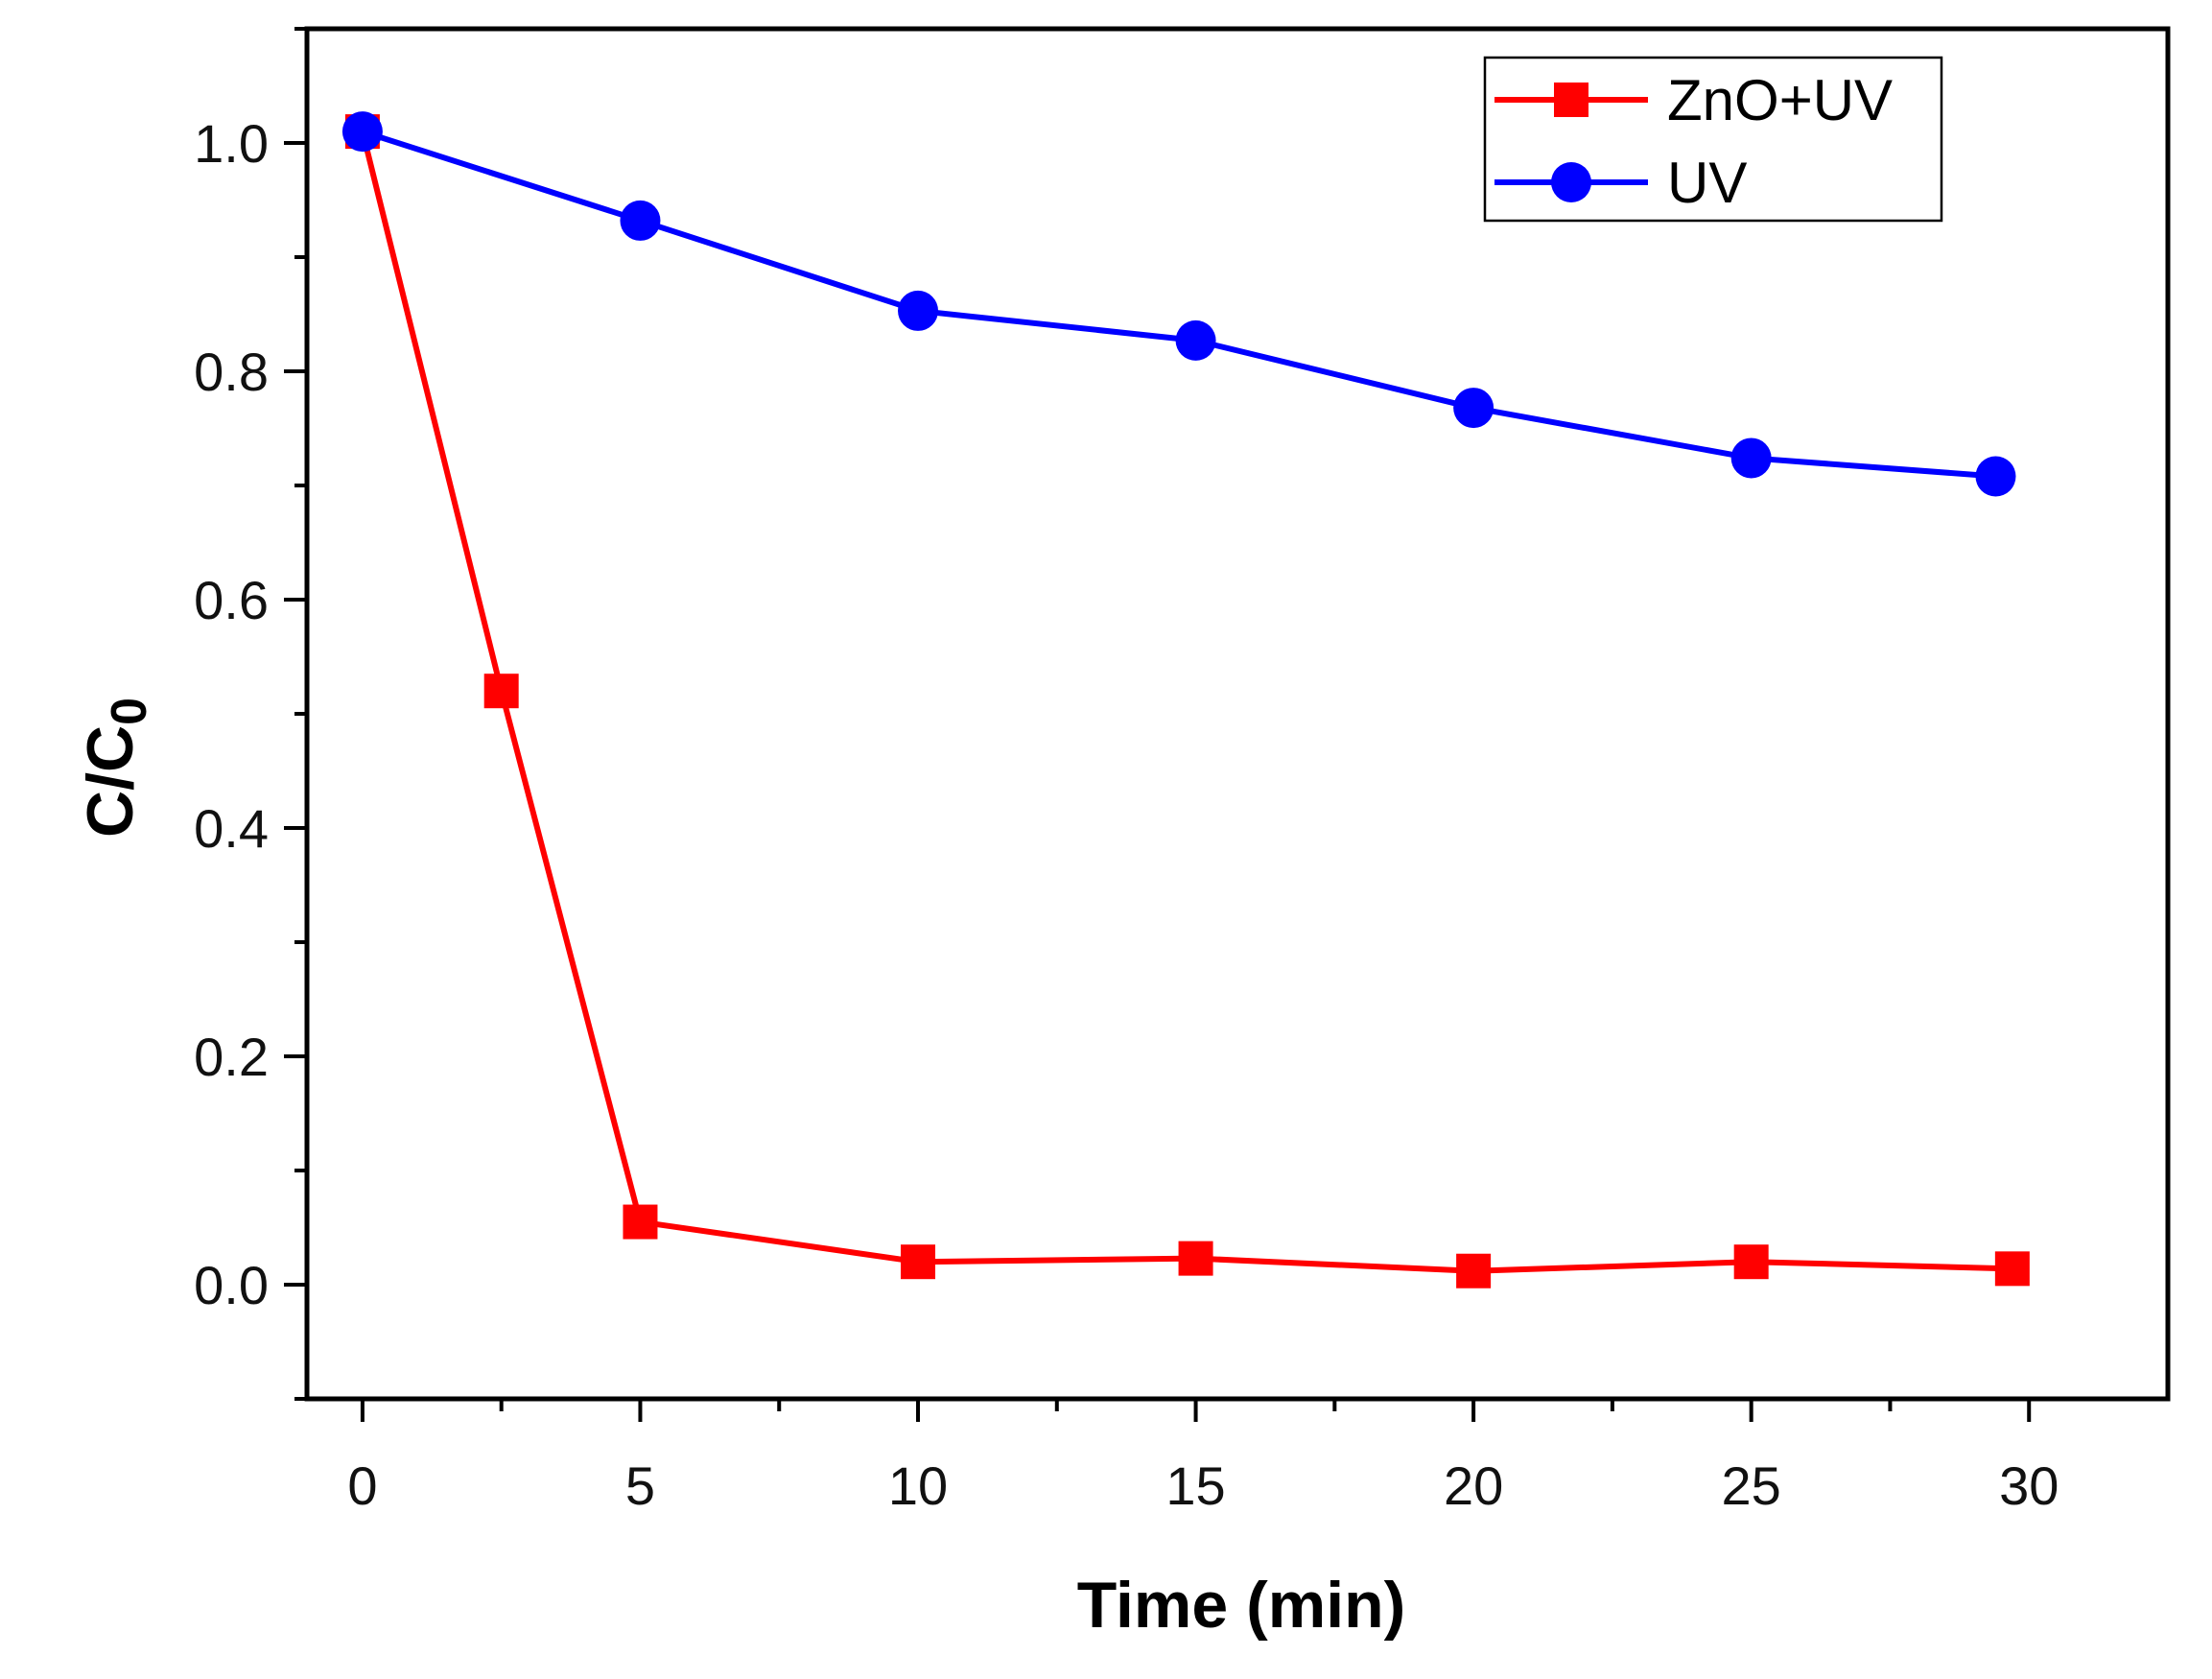 The height and width of the screenshot is (1679, 2212). Describe the element at coordinates (1620, 183) in the screenshot. I see `legend-entry: UV` at that location.